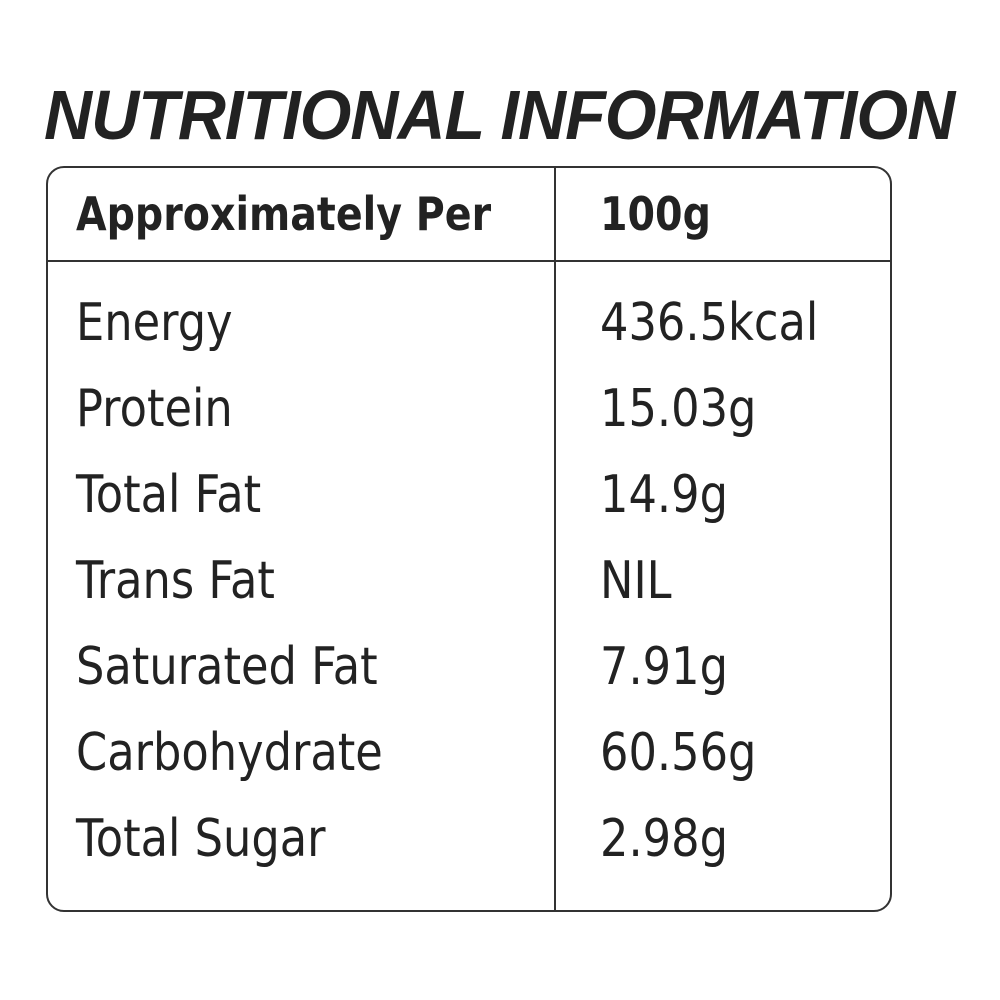 This screenshot has height=1000, width=1000. I want to click on table-row-total-fat: Total Fat 14.9g, so click(469, 495).